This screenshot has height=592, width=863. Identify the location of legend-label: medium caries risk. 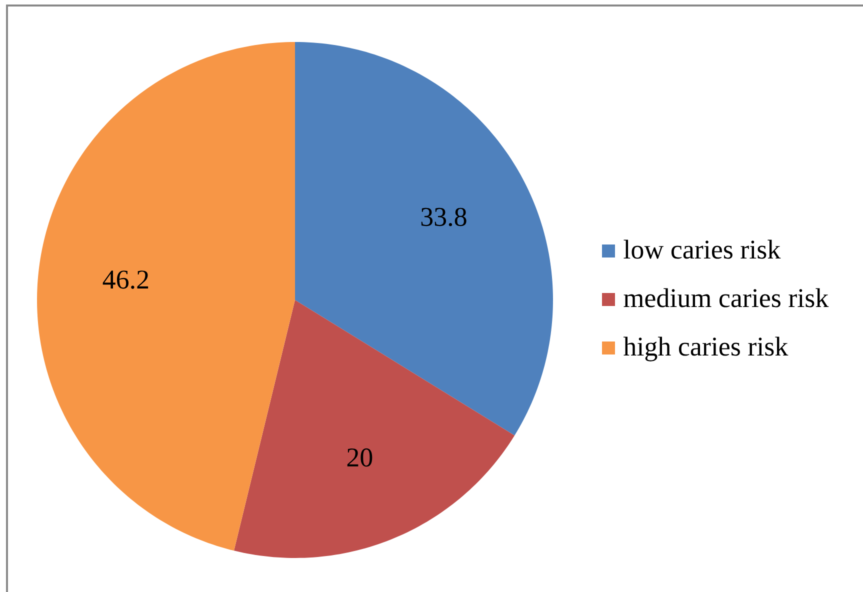
(726, 298).